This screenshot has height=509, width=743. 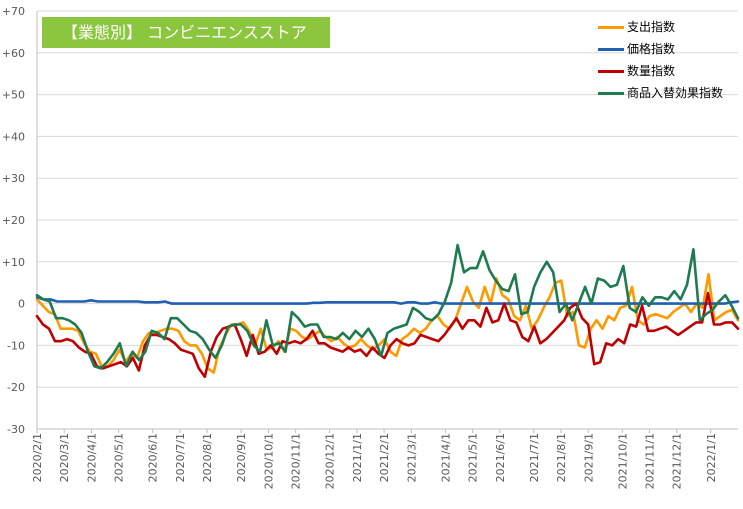 What do you see at coordinates (119, 457) in the screenshot?
I see `x-tick-label: 2020/5/1` at bounding box center [119, 457].